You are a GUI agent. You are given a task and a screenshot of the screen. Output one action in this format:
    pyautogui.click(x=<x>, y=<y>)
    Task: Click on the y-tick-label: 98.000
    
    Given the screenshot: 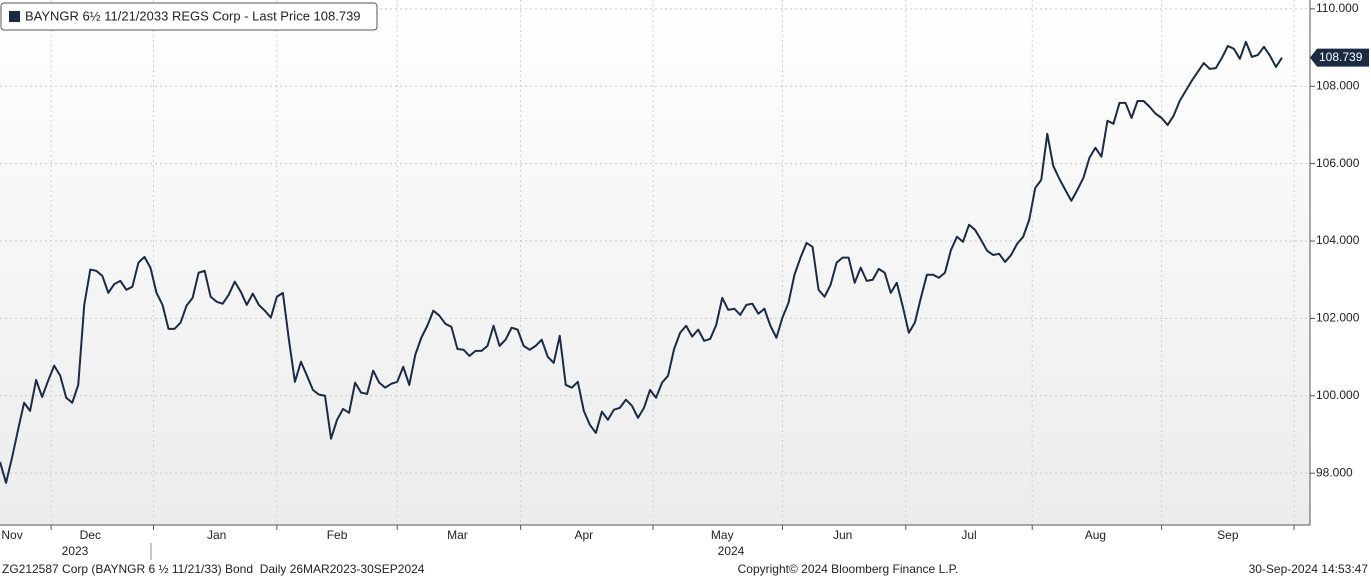 What is the action you would take?
    pyautogui.click(x=1334, y=472)
    